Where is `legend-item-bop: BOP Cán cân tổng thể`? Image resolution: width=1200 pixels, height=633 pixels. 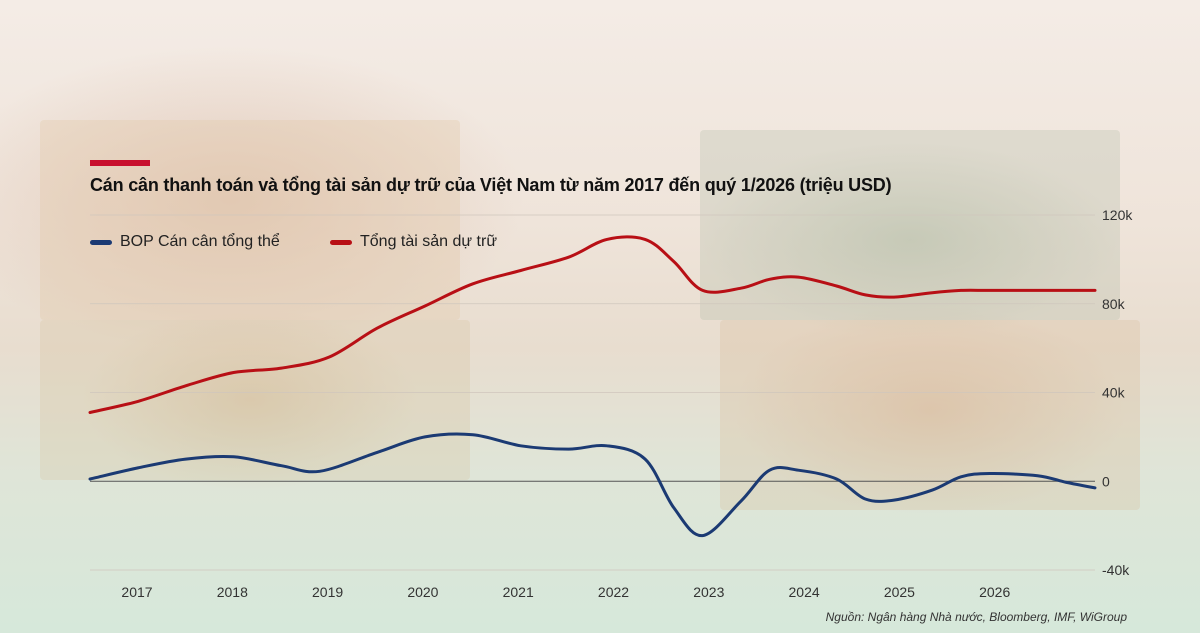
legend-item-bop: BOP Cán cân tổng thể is located at coordinates (185, 242).